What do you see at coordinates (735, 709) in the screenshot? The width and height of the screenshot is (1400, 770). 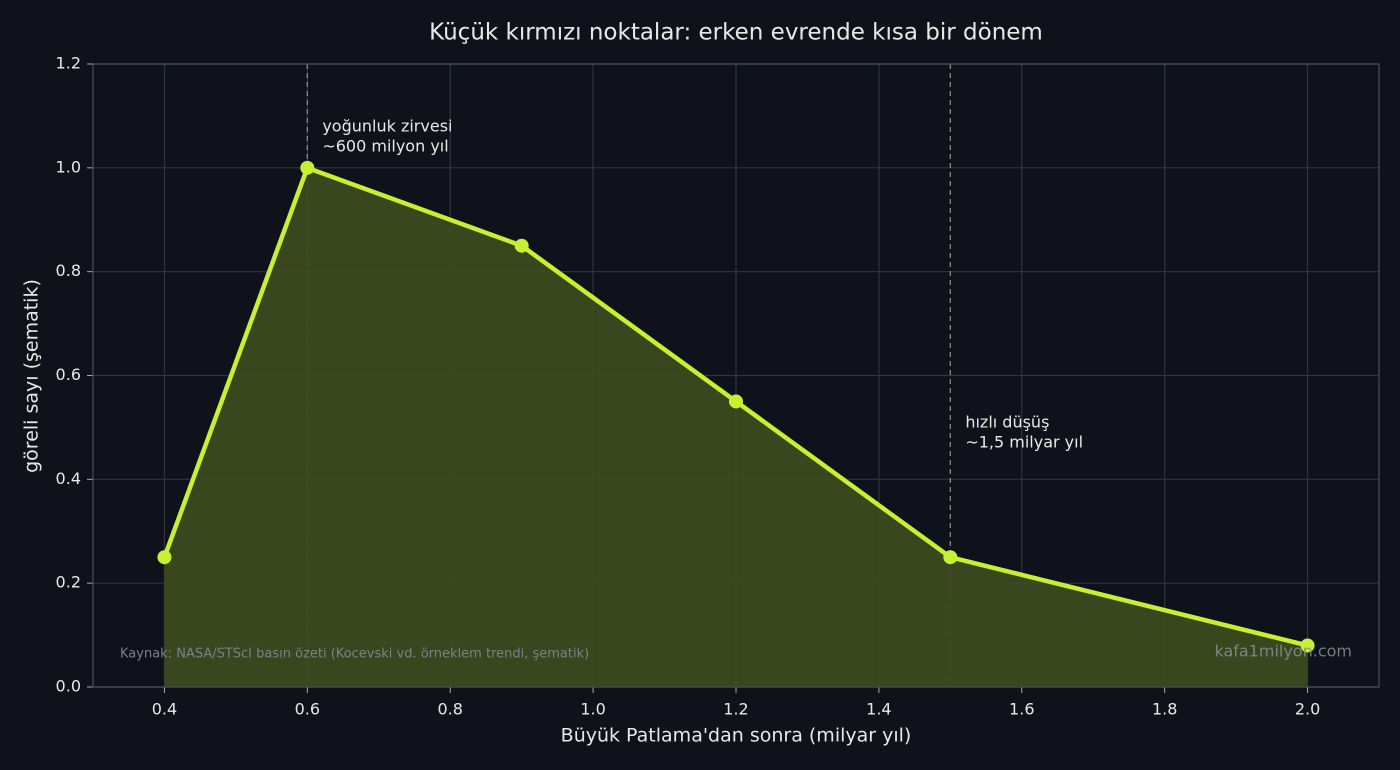 I see `x-tick-label: 1.2` at bounding box center [735, 709].